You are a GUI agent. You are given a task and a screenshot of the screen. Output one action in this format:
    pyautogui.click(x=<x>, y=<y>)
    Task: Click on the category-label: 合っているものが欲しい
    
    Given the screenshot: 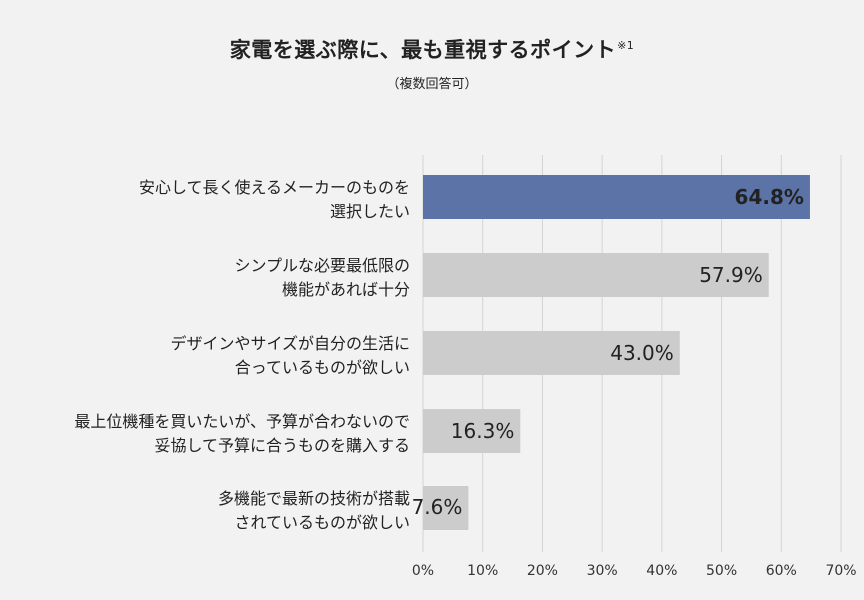 What is the action you would take?
    pyautogui.click(x=322, y=367)
    